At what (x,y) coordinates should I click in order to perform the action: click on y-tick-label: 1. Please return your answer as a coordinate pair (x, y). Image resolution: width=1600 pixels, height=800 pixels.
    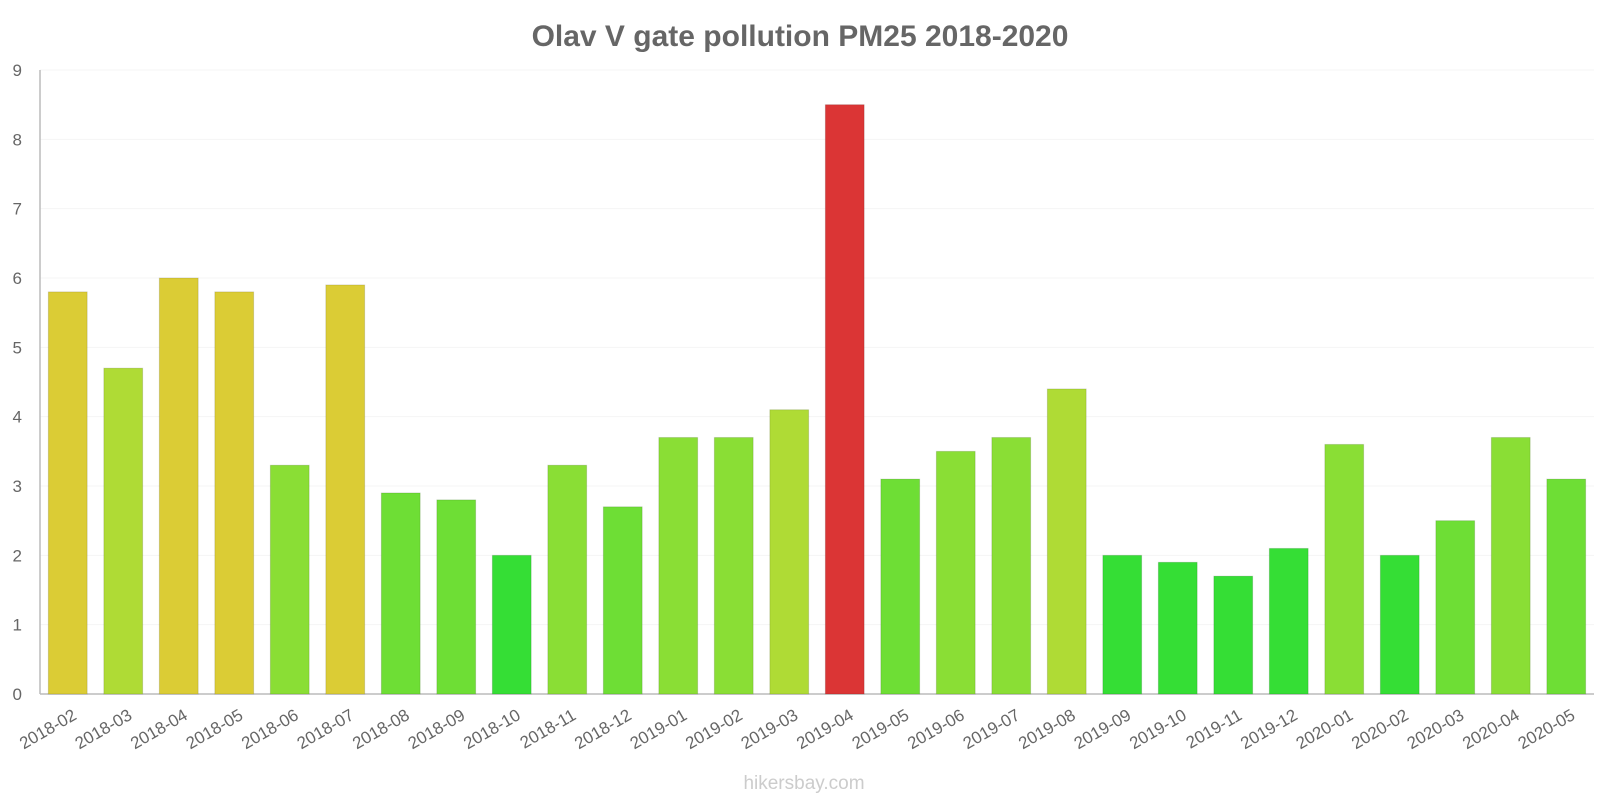
    Looking at the image, I should click on (17, 625).